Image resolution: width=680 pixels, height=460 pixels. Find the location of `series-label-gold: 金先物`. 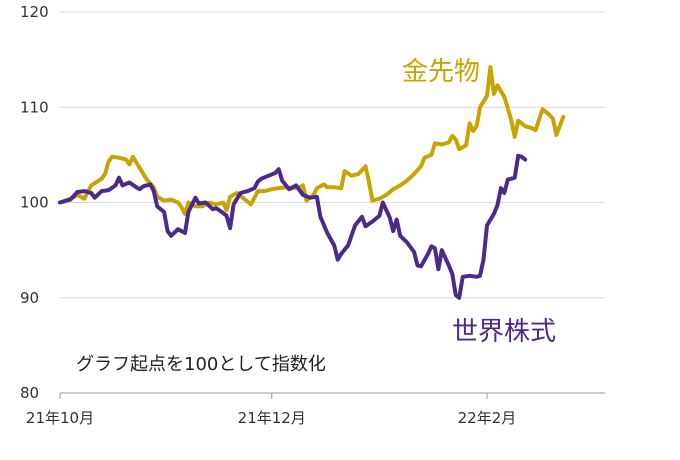

series-label-gold: 金先物 is located at coordinates (441, 72).